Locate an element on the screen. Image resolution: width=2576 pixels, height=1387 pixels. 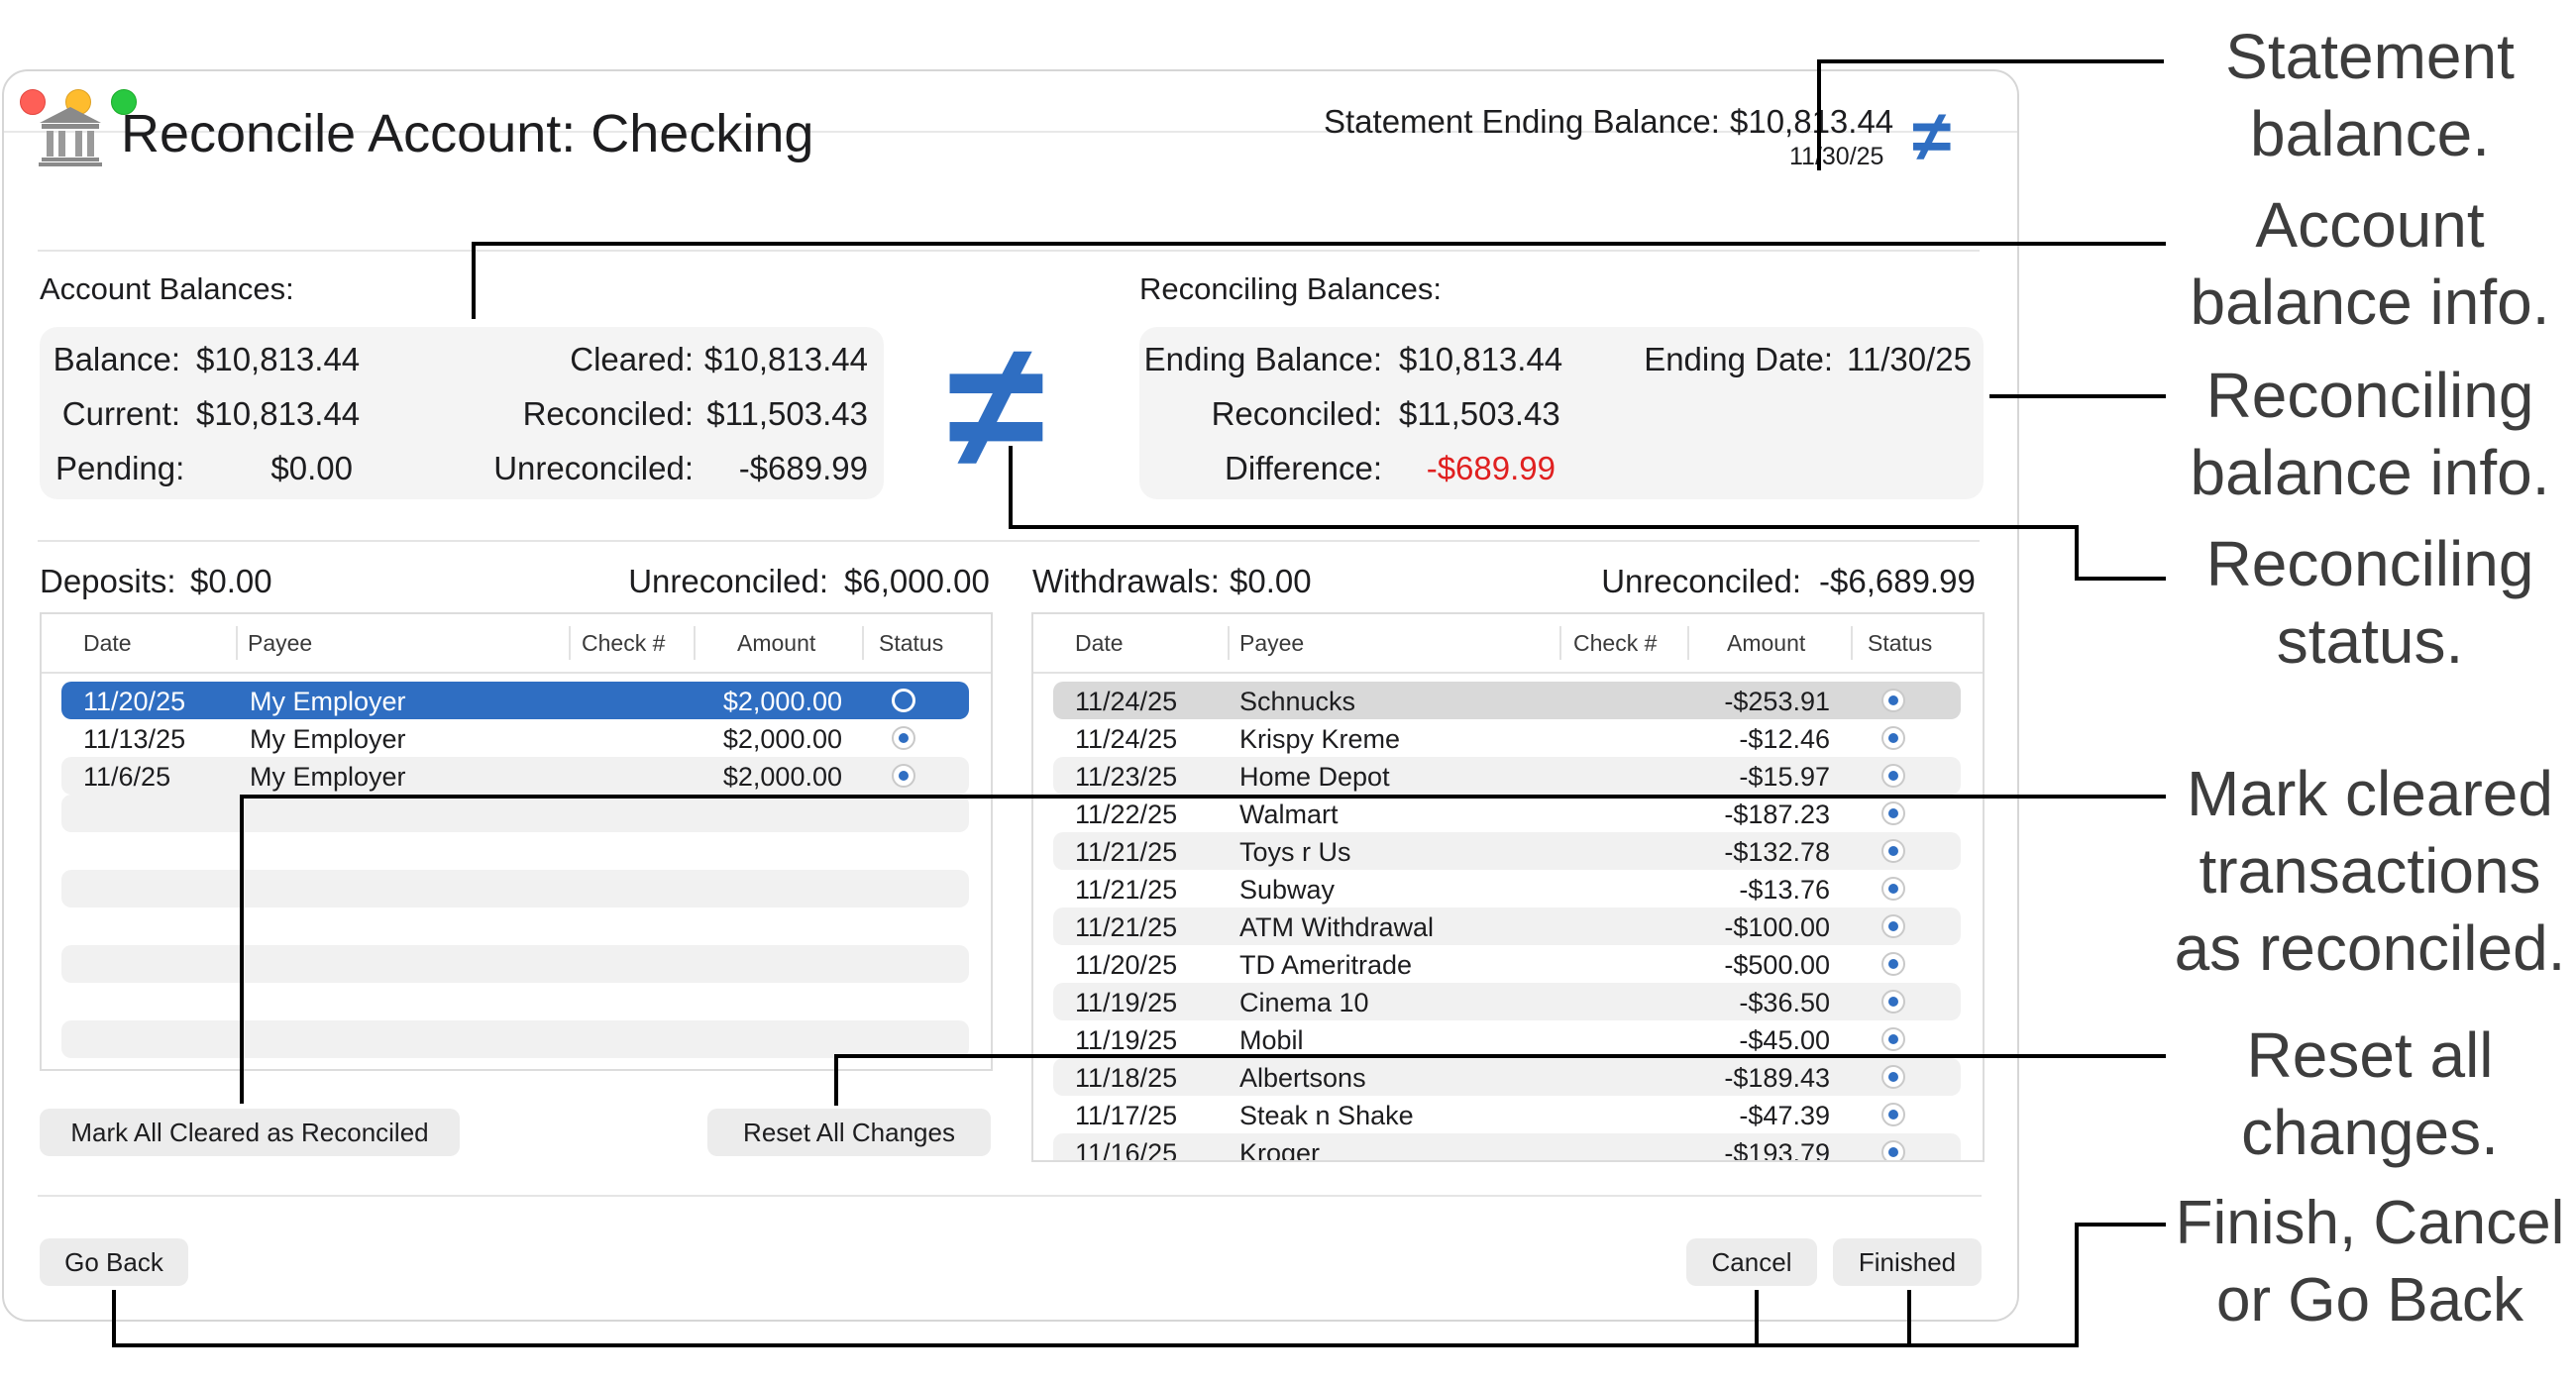
table-row: 11/19/25 Mobil -$45.00 is located at coordinates (1507, 1039).